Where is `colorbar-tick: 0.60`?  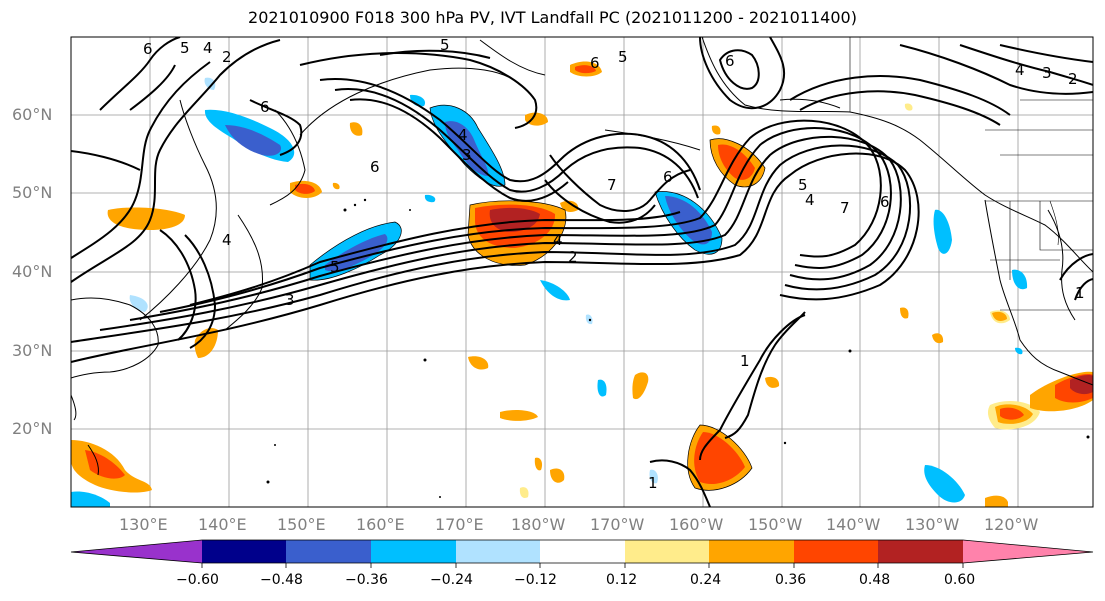
colorbar-tick: 0.60 is located at coordinates (960, 580).